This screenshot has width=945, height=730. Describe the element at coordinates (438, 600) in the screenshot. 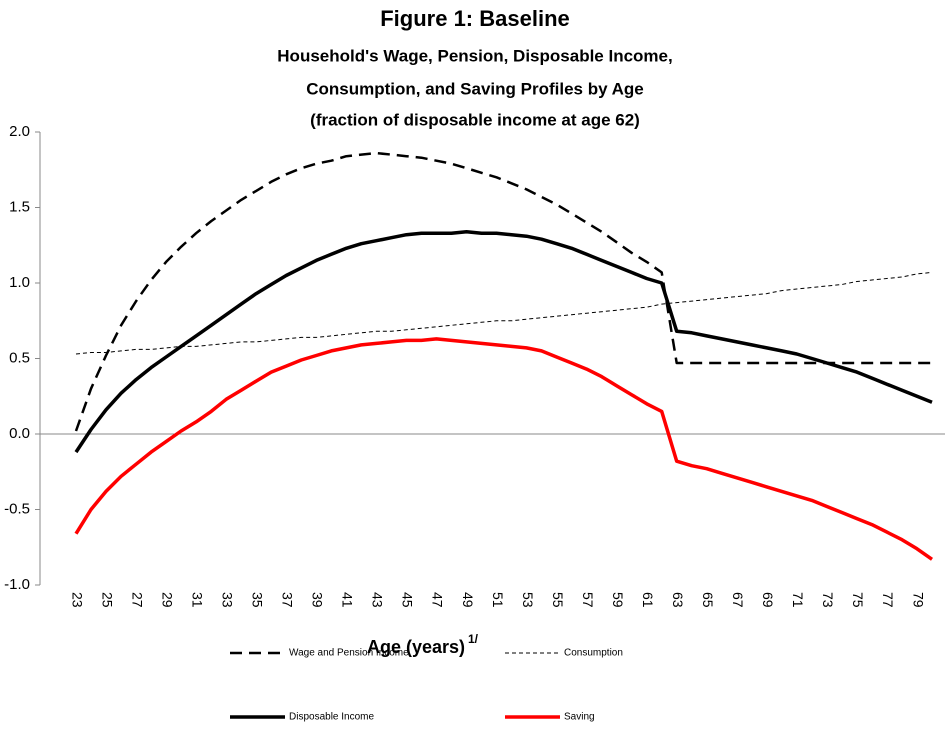

I see `x-tick-label: 47` at that location.